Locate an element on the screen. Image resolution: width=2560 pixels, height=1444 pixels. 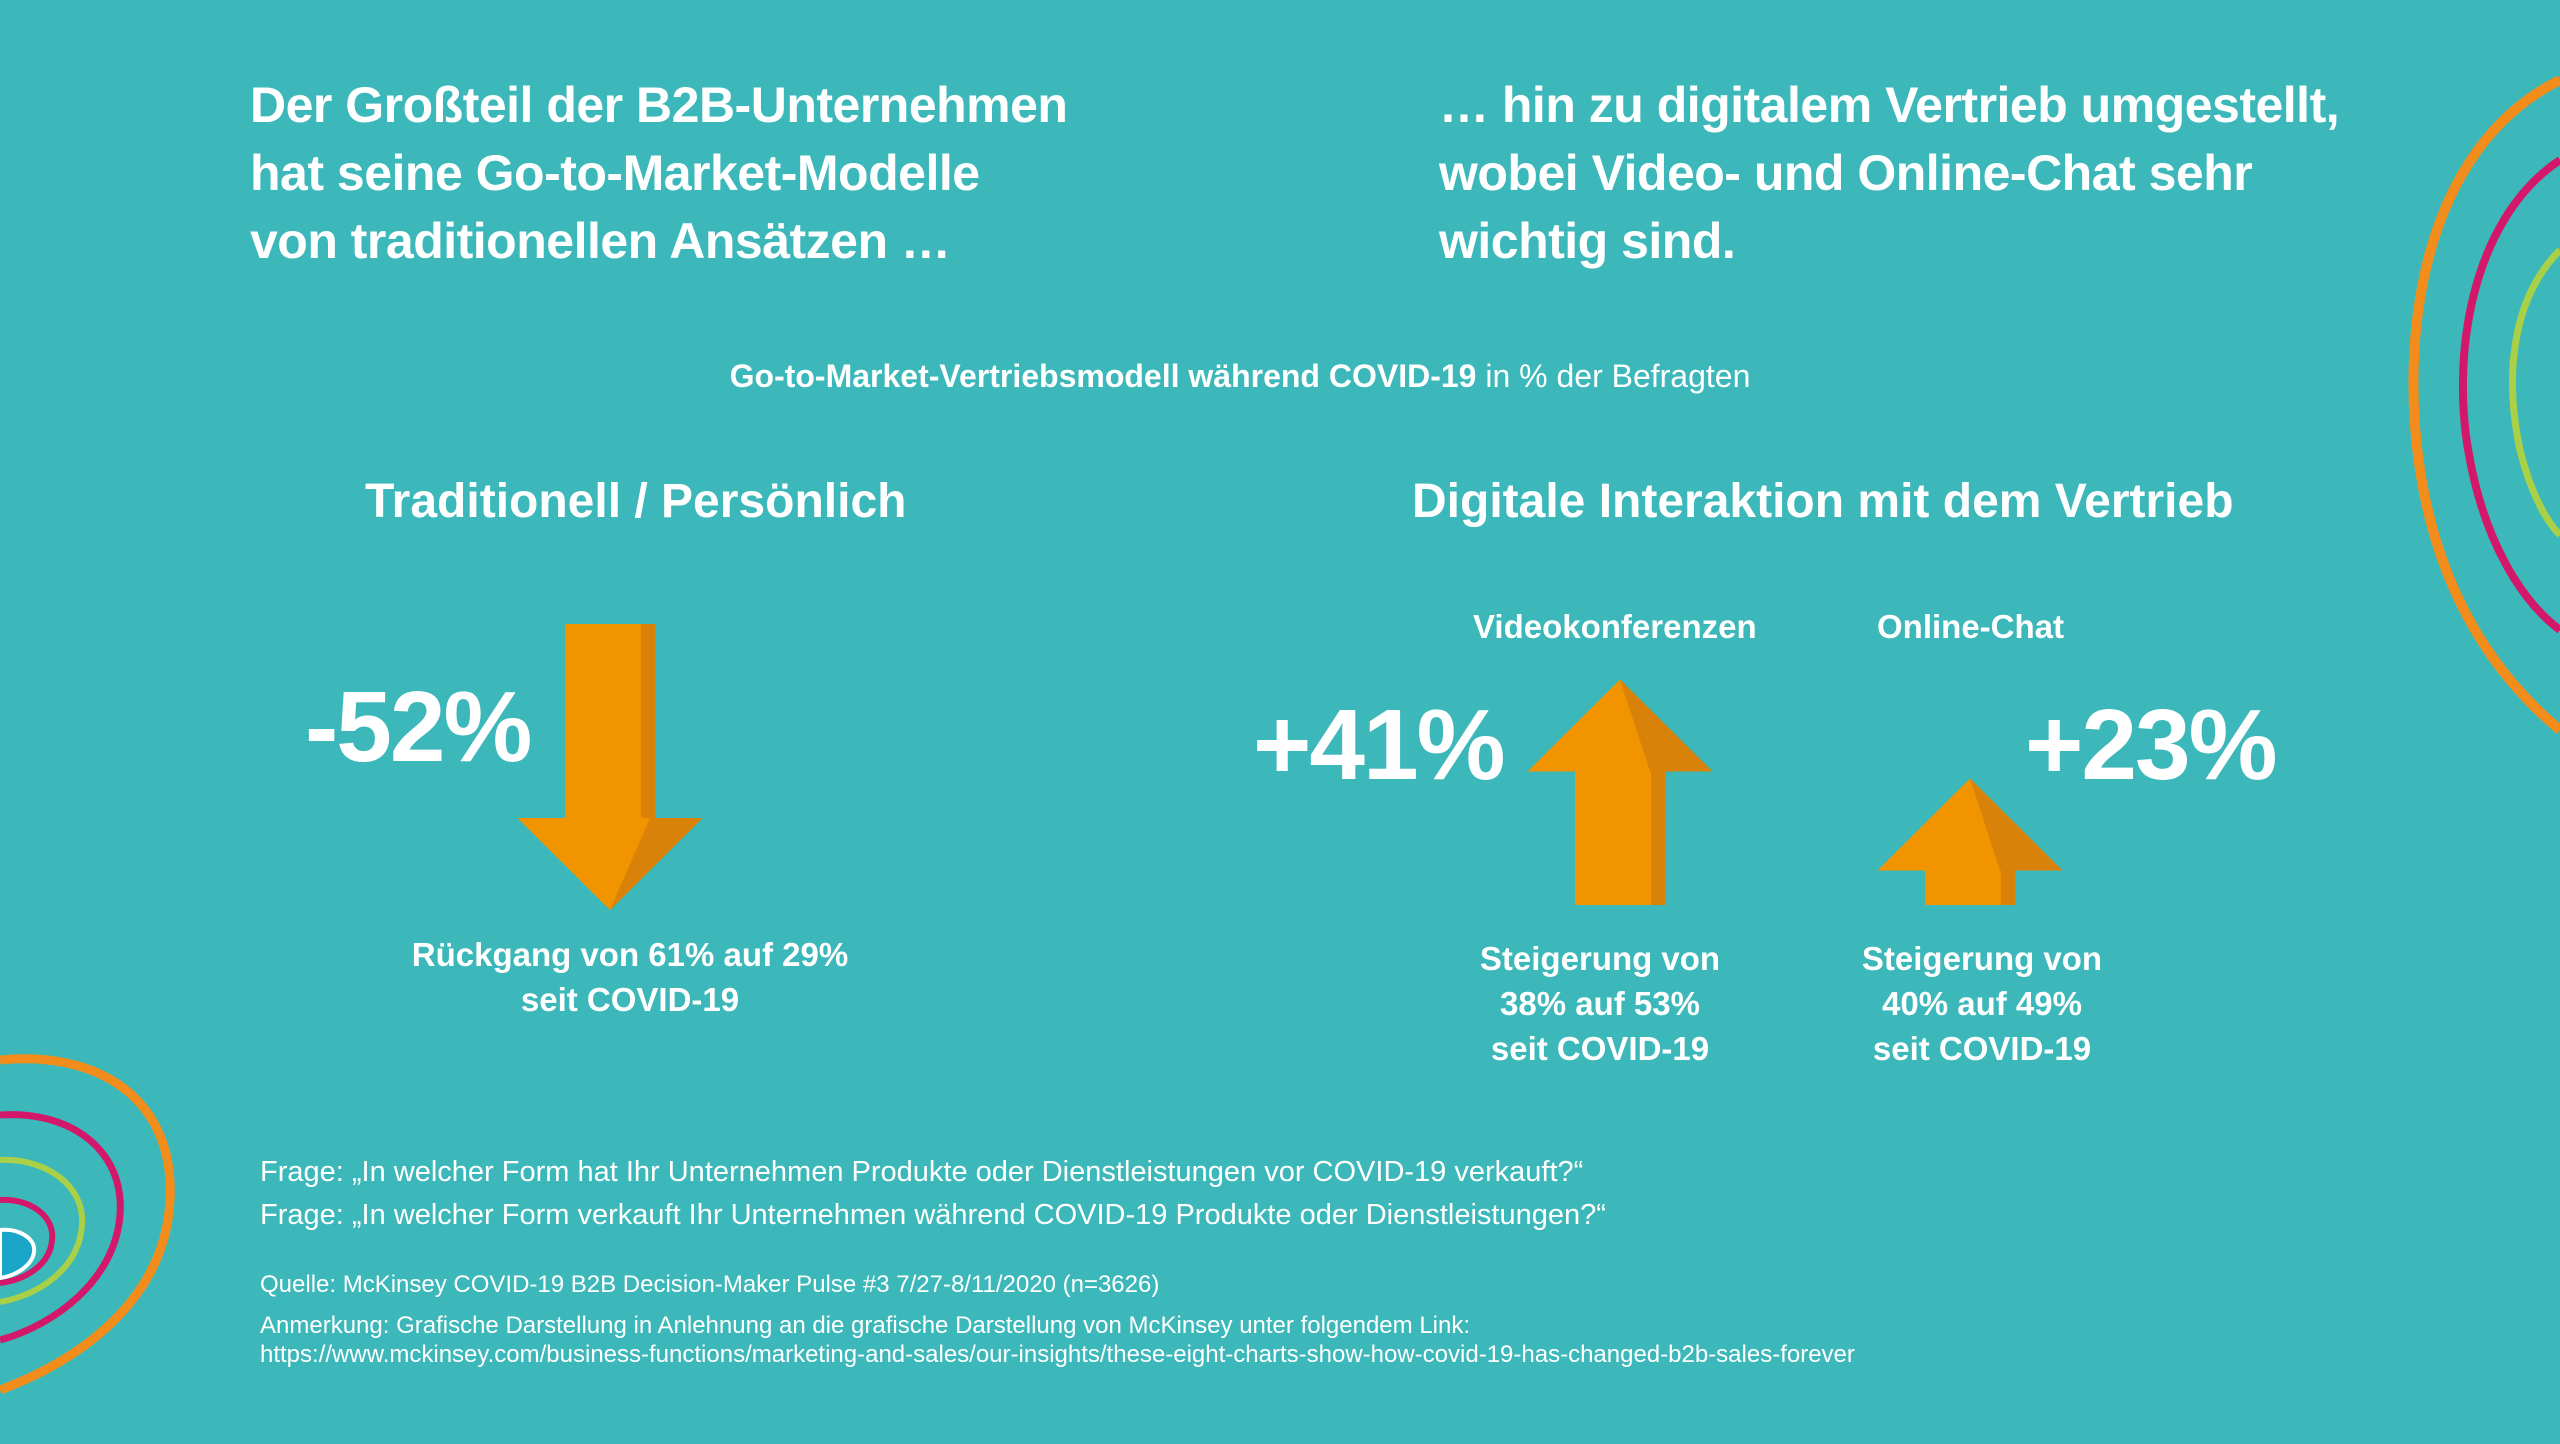
arrow-chat-body is located at coordinates (1970, 841).